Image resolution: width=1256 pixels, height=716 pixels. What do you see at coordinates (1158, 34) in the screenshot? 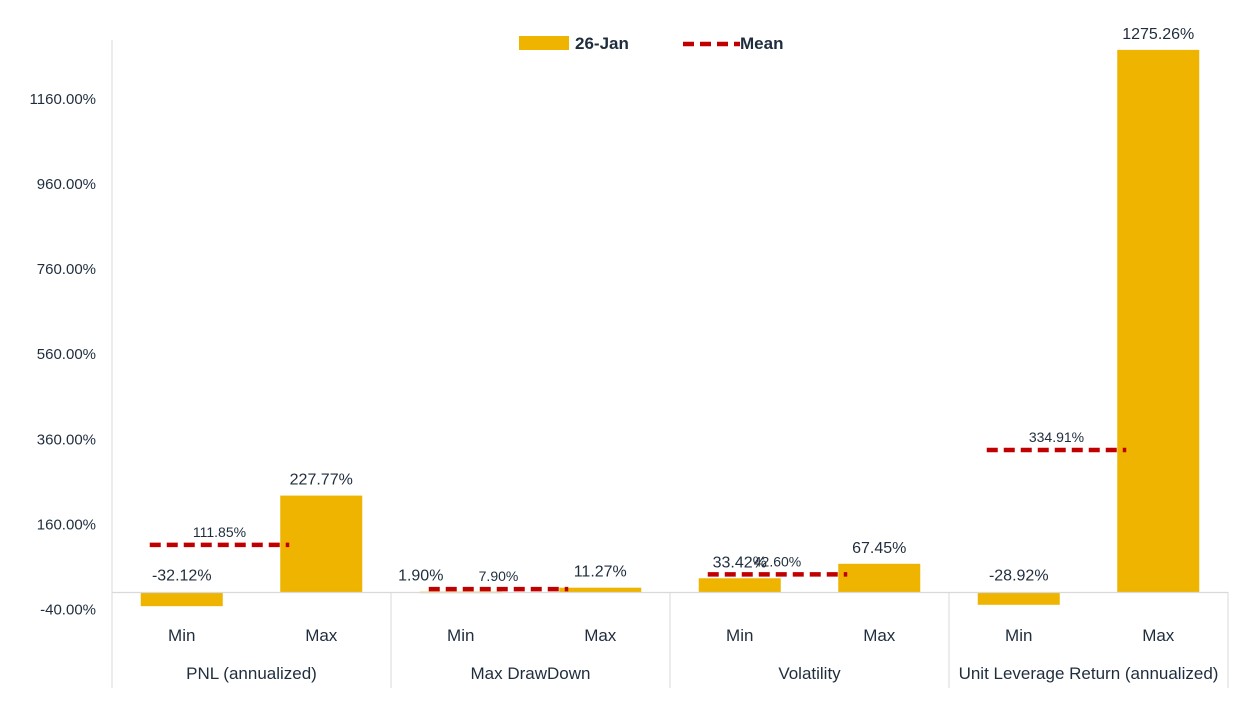
I see `data-label: 1275.26%` at bounding box center [1158, 34].